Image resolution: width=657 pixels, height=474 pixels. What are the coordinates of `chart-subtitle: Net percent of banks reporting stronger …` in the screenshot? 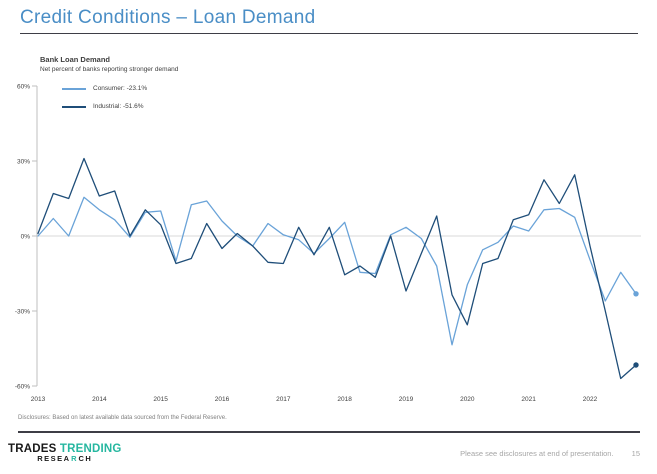 It's located at (109, 69).